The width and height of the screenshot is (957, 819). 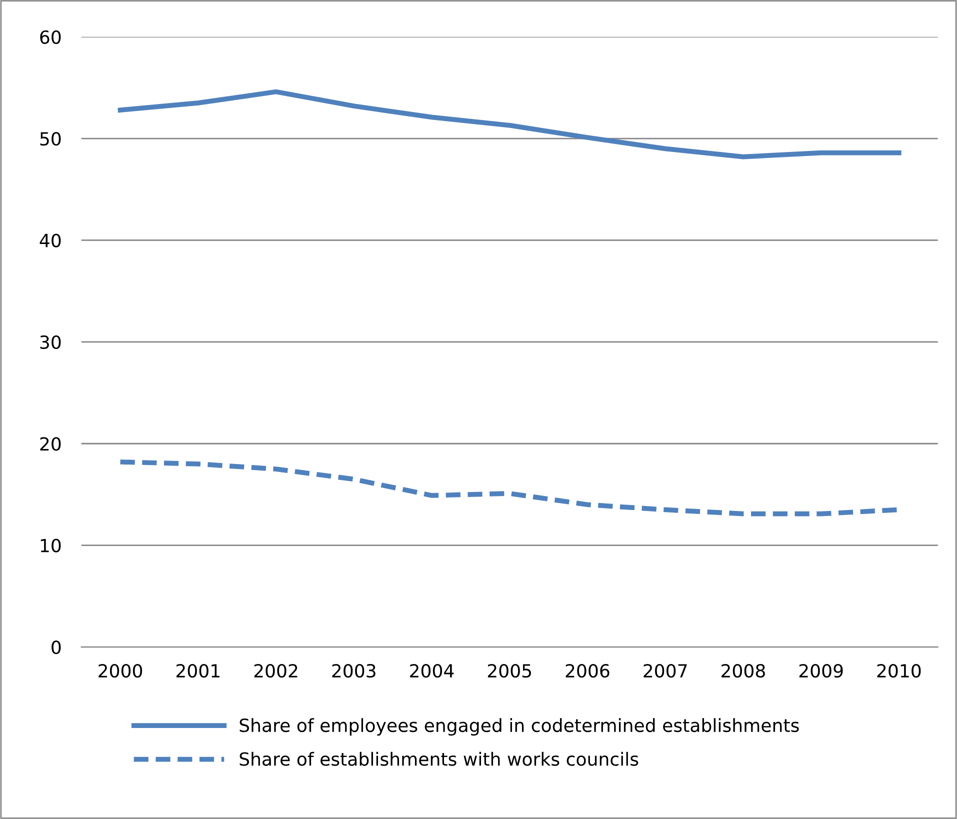 What do you see at coordinates (588, 671) in the screenshot?
I see `x-tick-label: 2006` at bounding box center [588, 671].